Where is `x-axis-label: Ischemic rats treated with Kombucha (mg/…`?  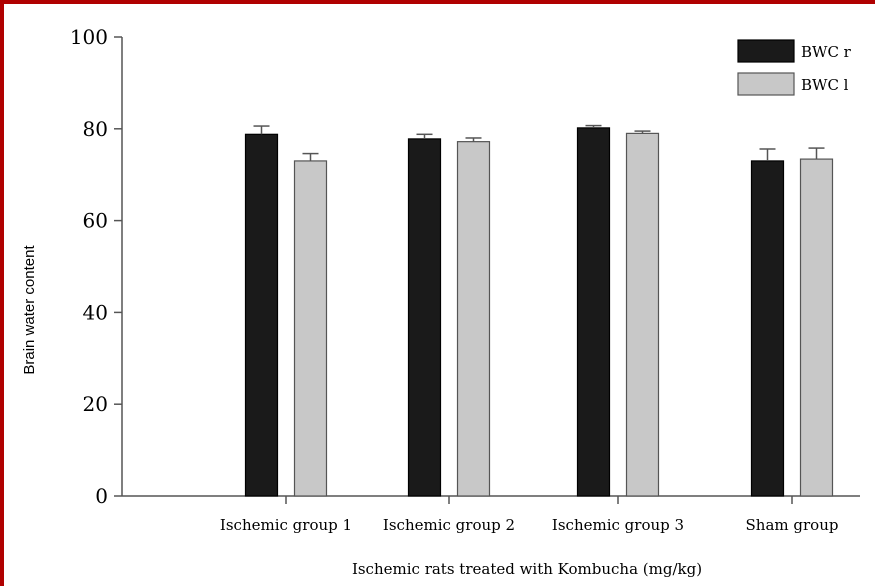 x-axis-label: Ischemic rats treated with Kombucha (mg/… is located at coordinates (527, 569).